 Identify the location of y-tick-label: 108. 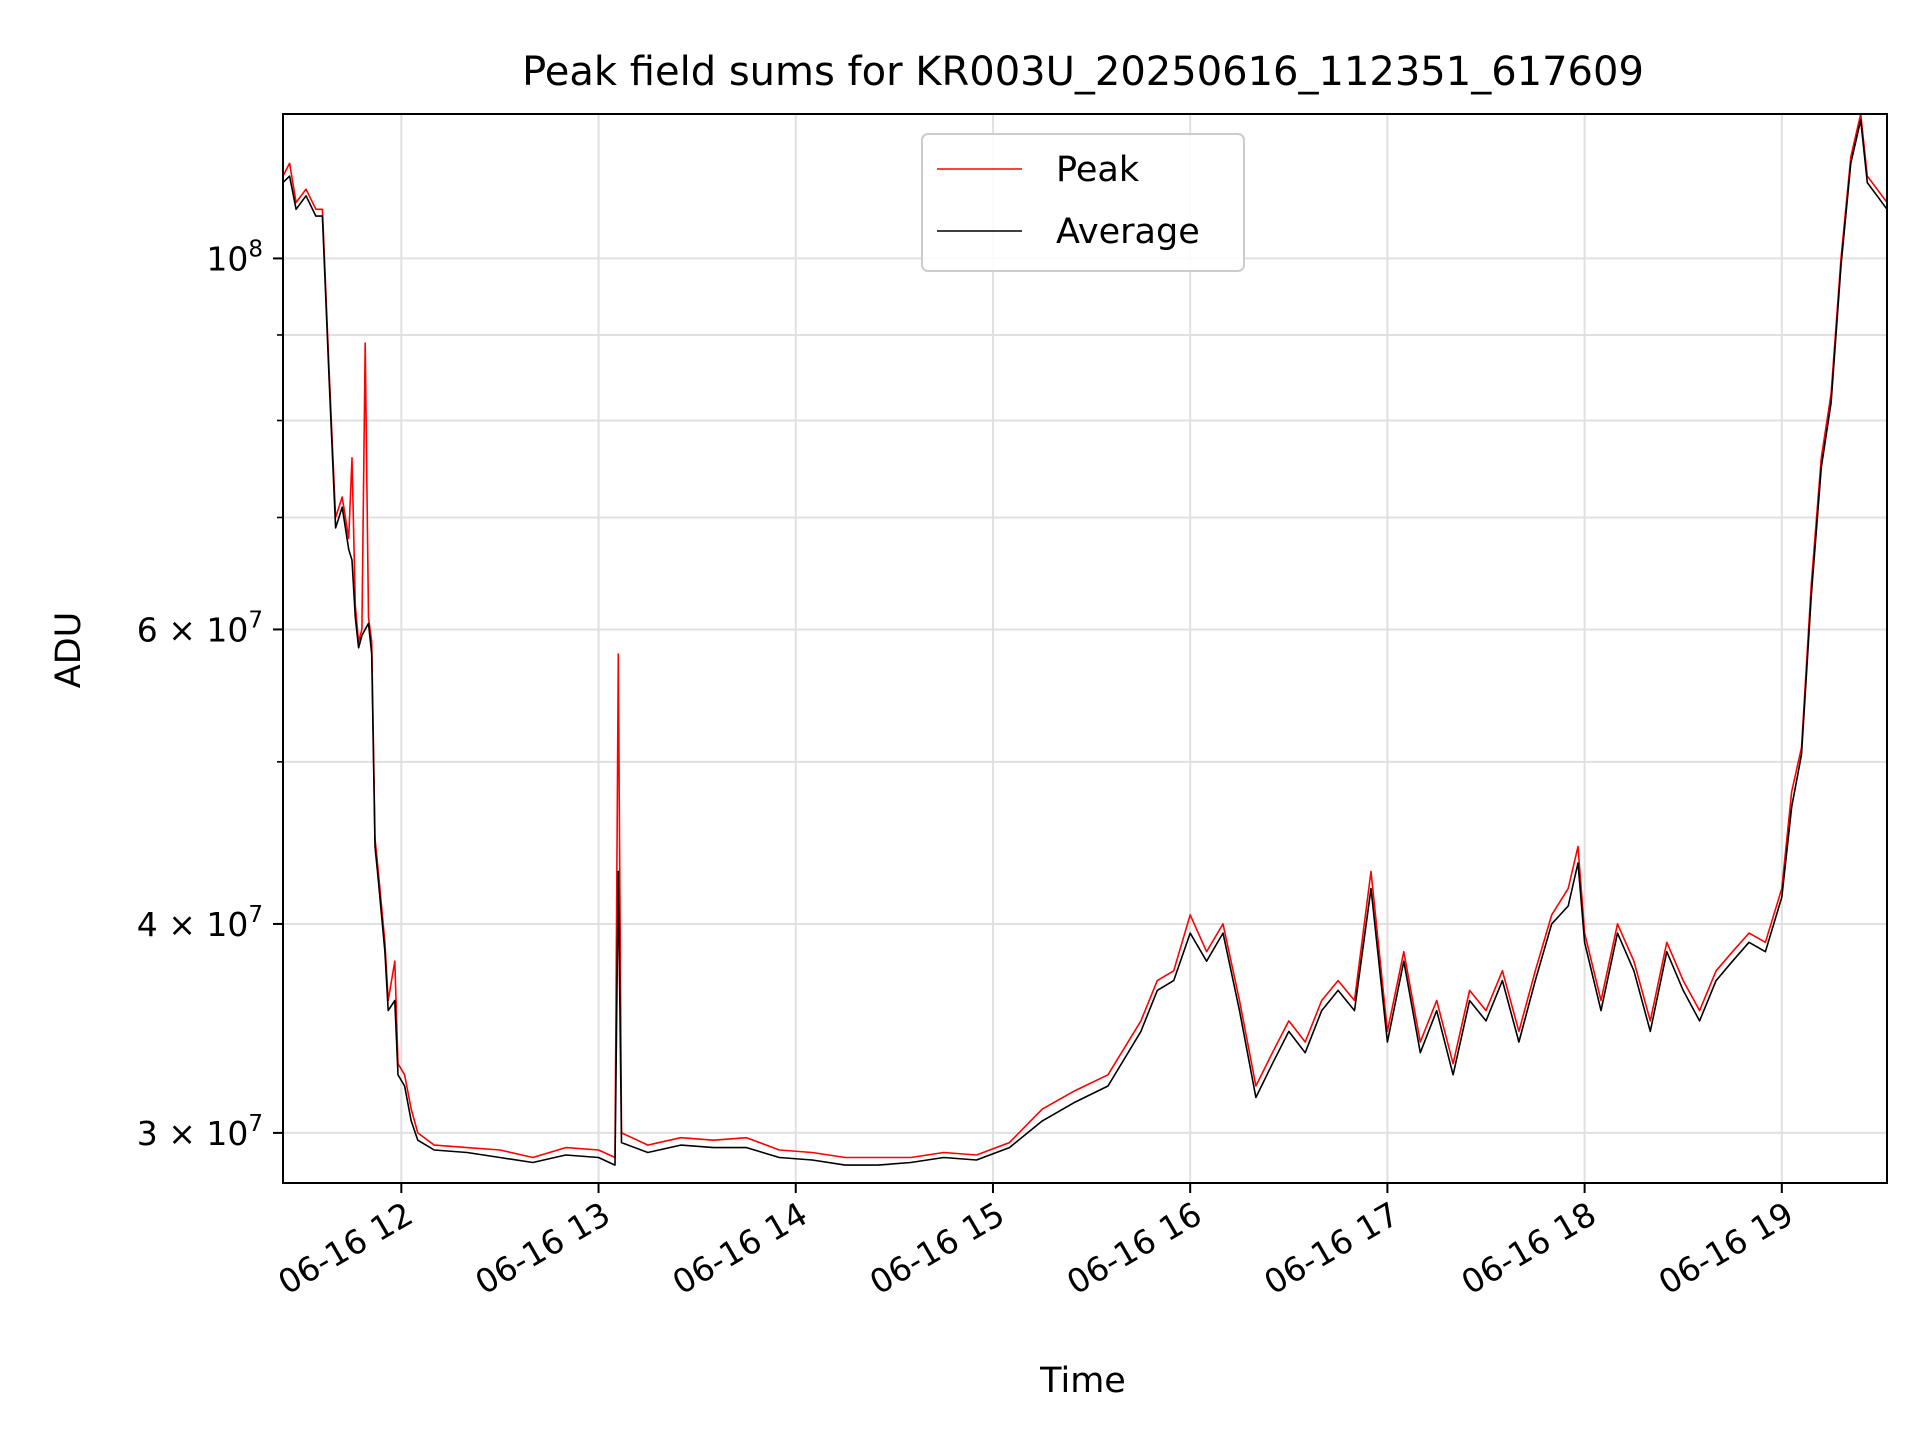
(234, 257).